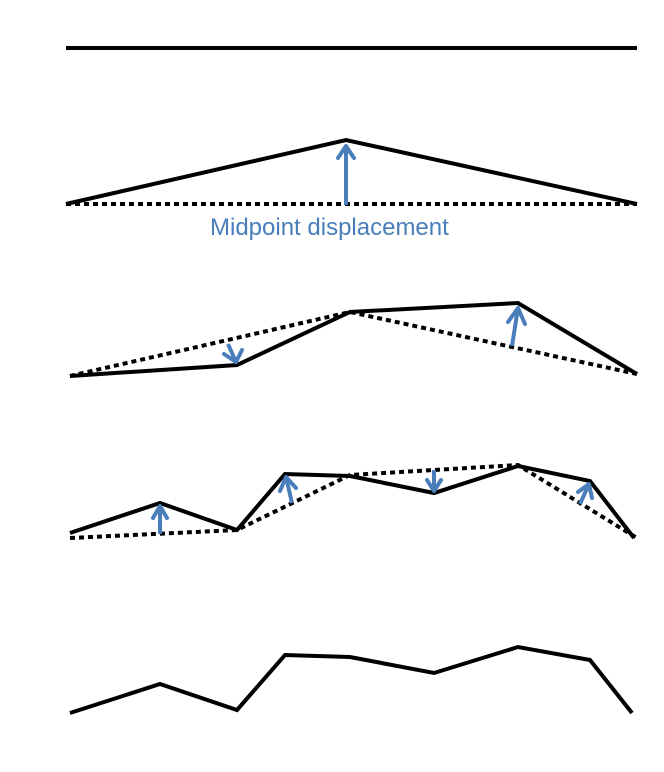  I want to click on stage-2-line, so click(351, 171).